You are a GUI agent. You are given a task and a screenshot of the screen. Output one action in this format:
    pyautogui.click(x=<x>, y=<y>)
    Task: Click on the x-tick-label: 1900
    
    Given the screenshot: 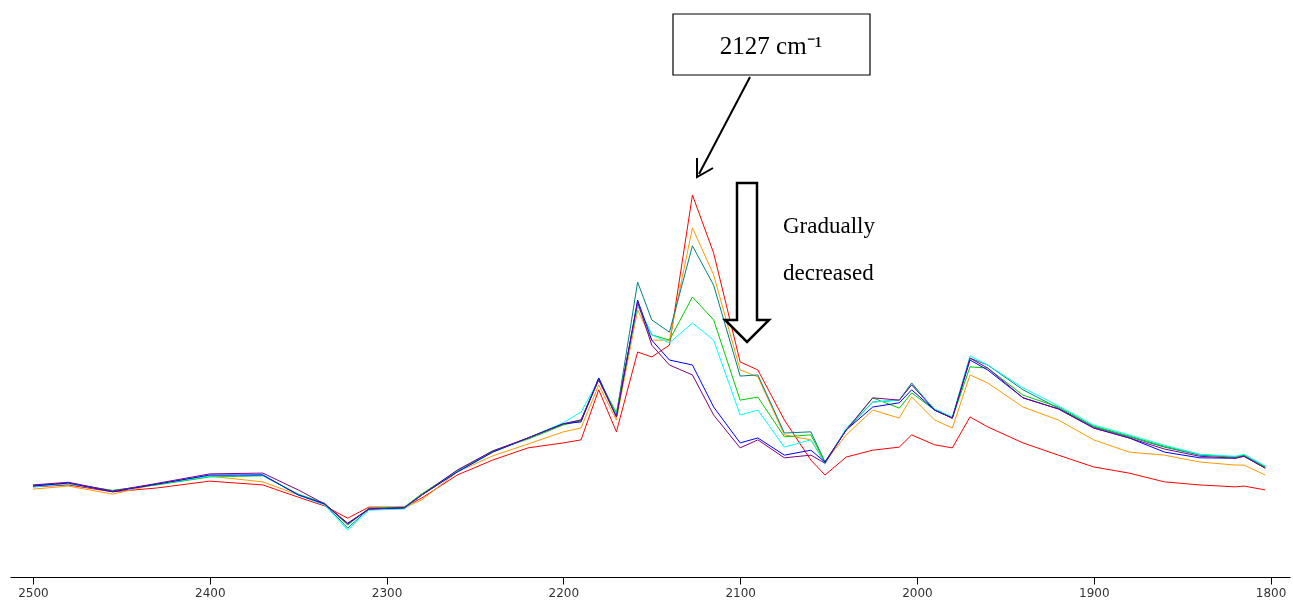 What is the action you would take?
    pyautogui.click(x=1094, y=592)
    